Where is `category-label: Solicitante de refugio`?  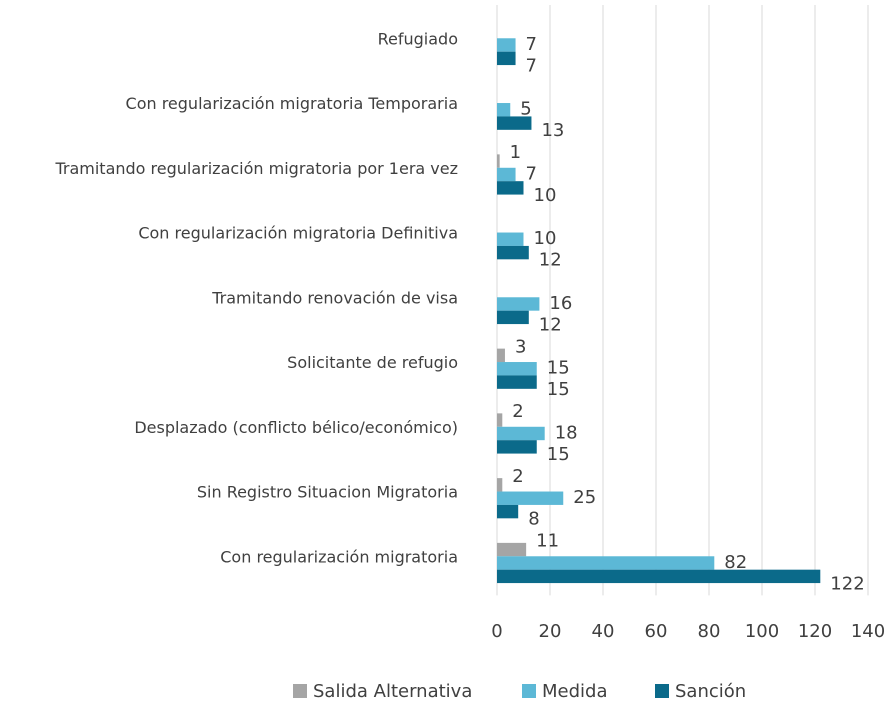
category-label: Solicitante de refugio is located at coordinates (372, 362).